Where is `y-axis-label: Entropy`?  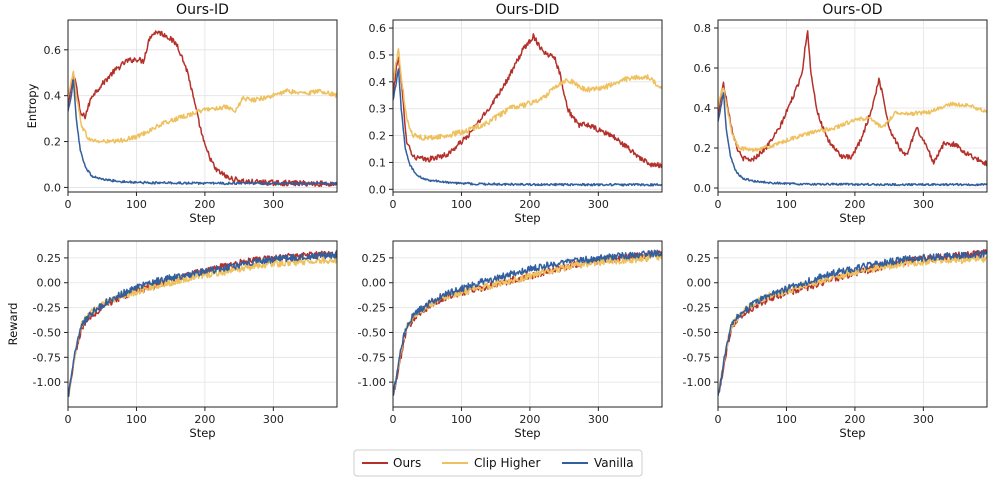 y-axis-label: Entropy is located at coordinates (32, 105).